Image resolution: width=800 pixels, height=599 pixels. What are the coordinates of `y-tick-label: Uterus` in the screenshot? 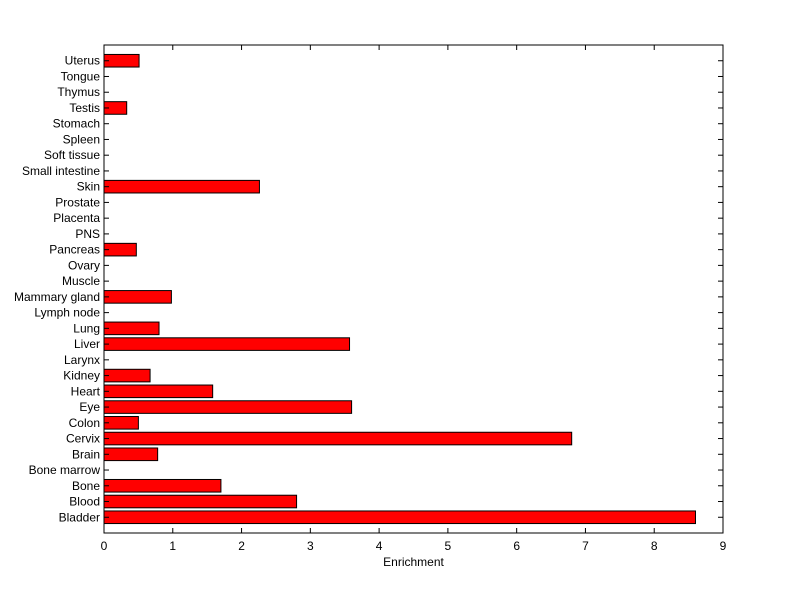 It's located at (82, 61).